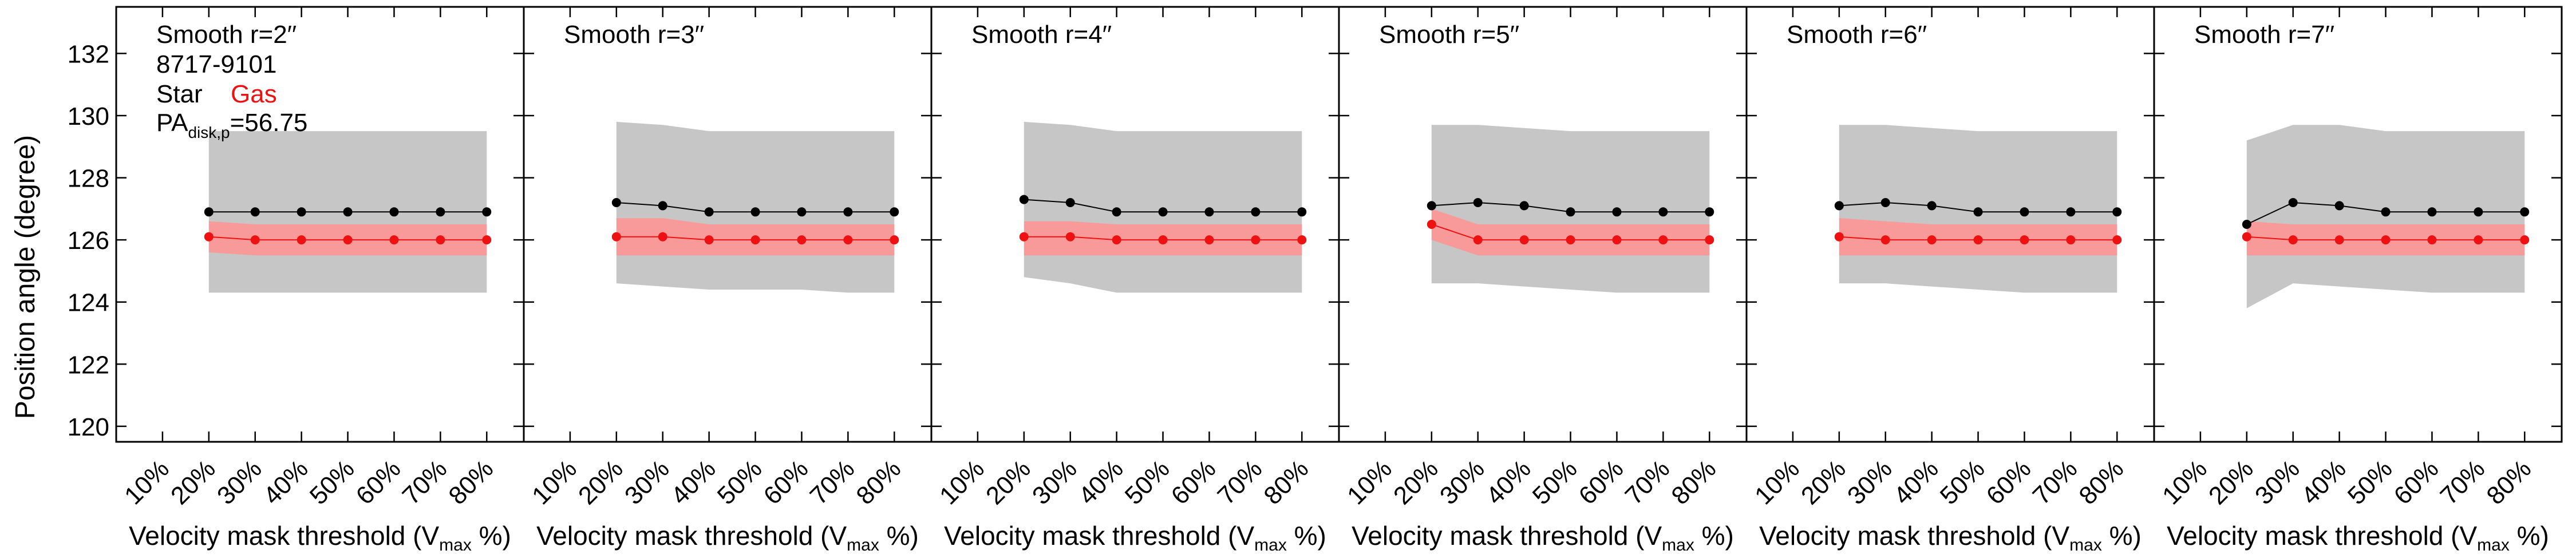 This screenshot has width=2576, height=558. I want to click on y-tick-label: 128, so click(88, 179).